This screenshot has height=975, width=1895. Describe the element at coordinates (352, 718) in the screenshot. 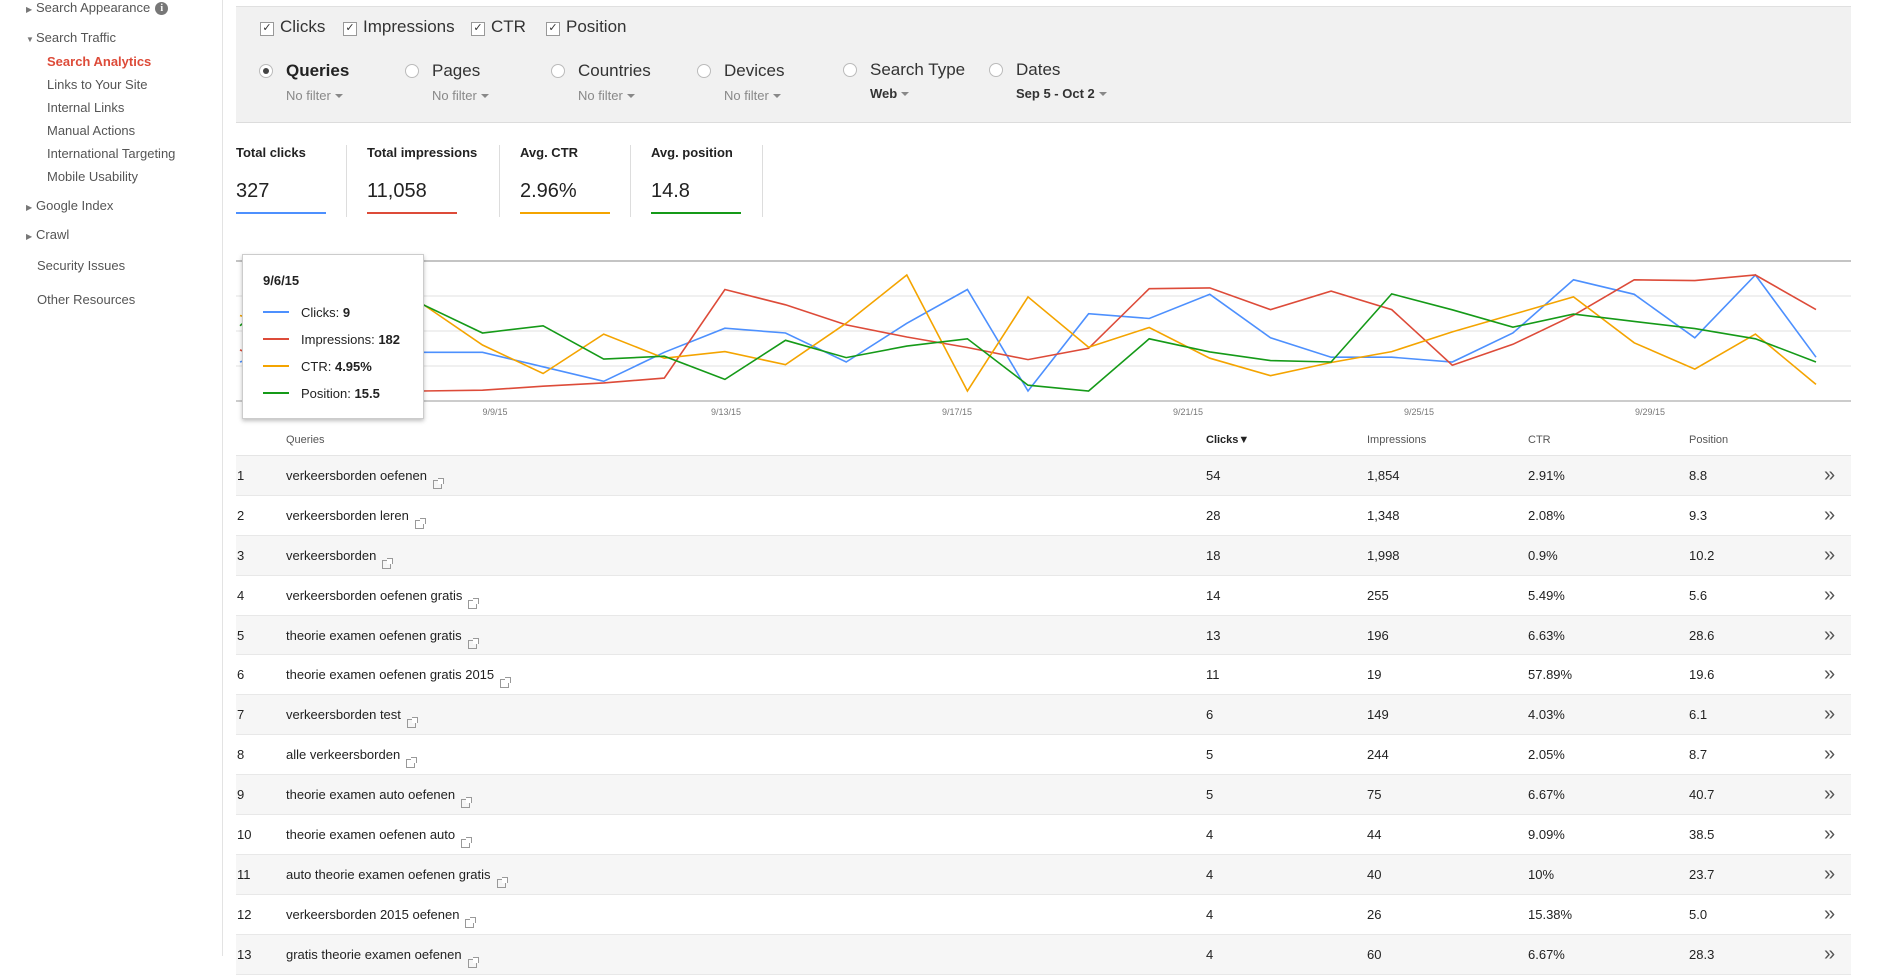

I see `query-link: verkeersborden test` at that location.